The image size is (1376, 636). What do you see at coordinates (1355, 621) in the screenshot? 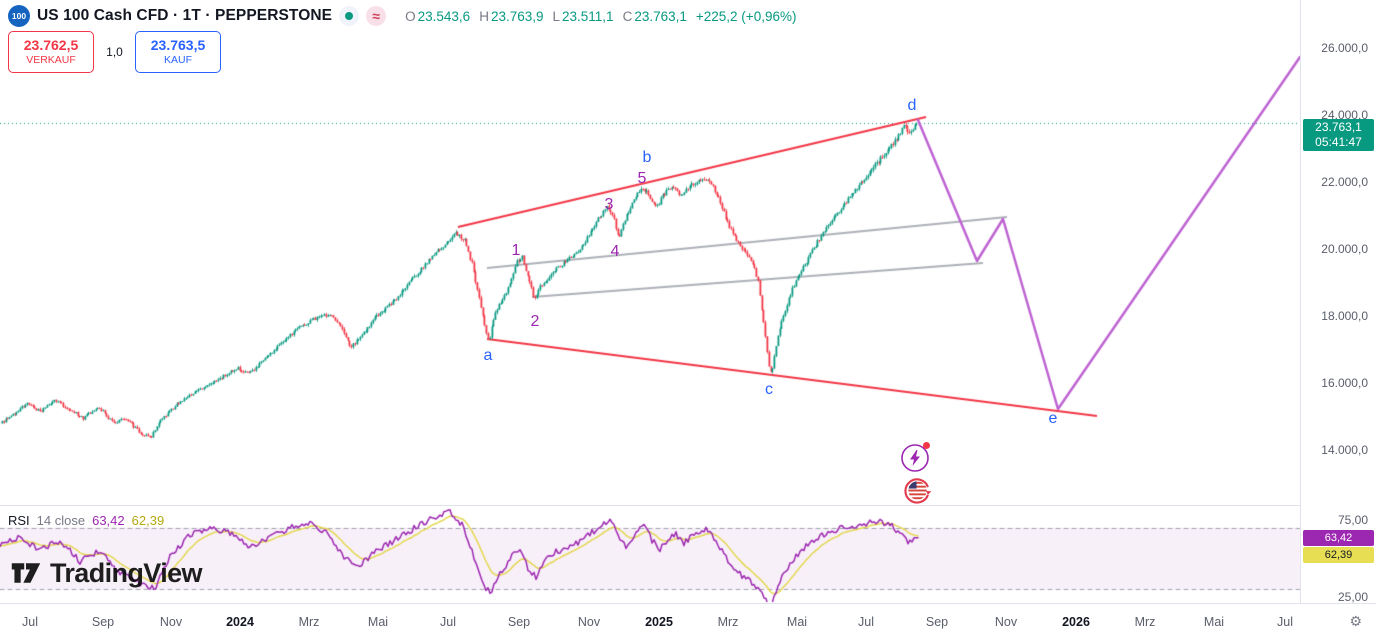
I see `timezone-settings-icon: ⚙` at bounding box center [1355, 621].